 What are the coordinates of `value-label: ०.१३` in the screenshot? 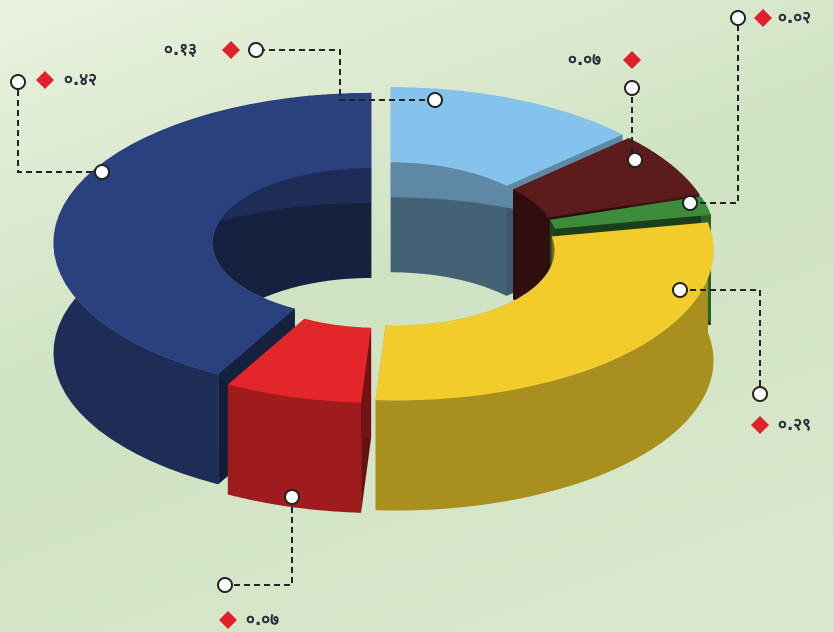 It's located at (180, 50).